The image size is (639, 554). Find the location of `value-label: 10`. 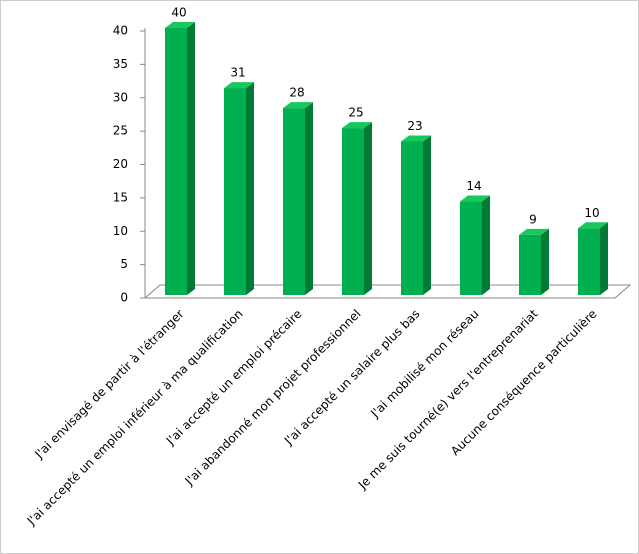

value-label: 10 is located at coordinates (591, 213).